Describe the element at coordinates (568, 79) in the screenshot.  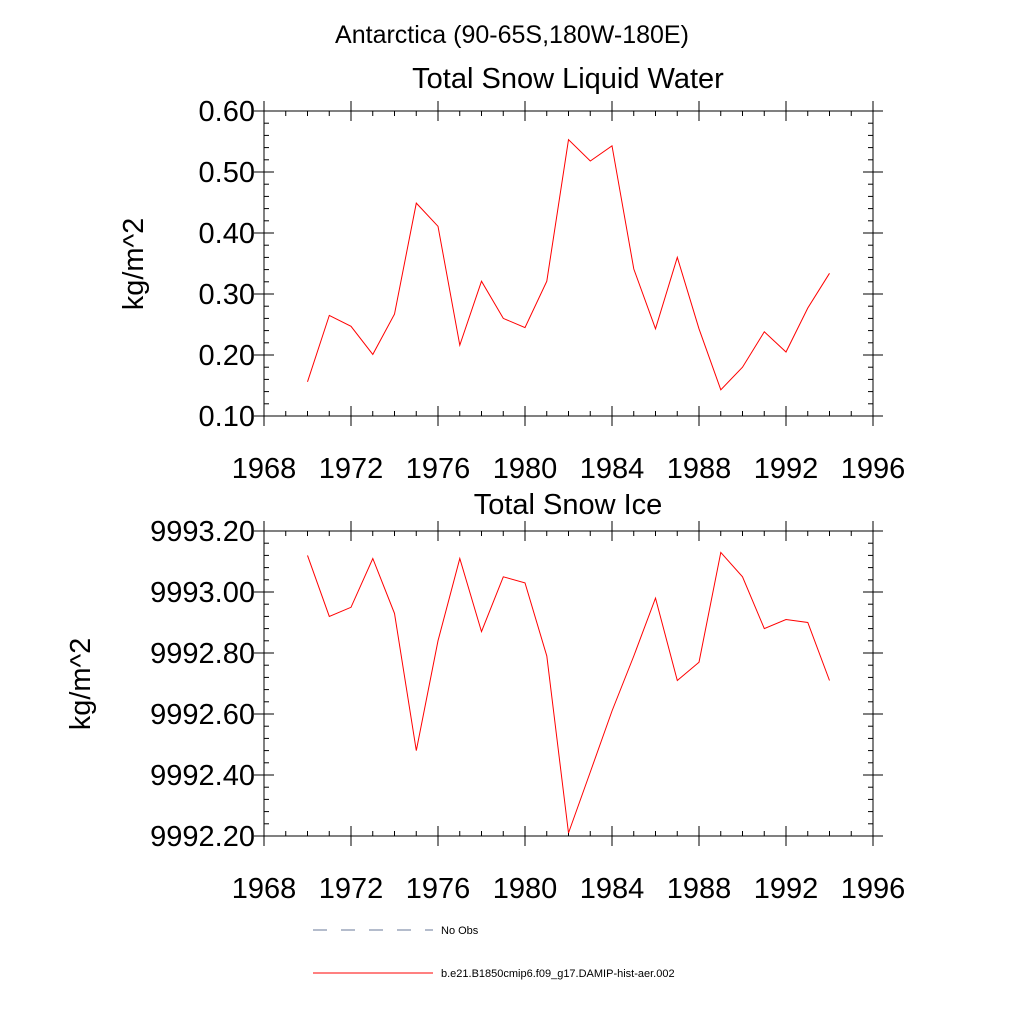
I see `panel-title: Total Snow Liquid Water` at that location.